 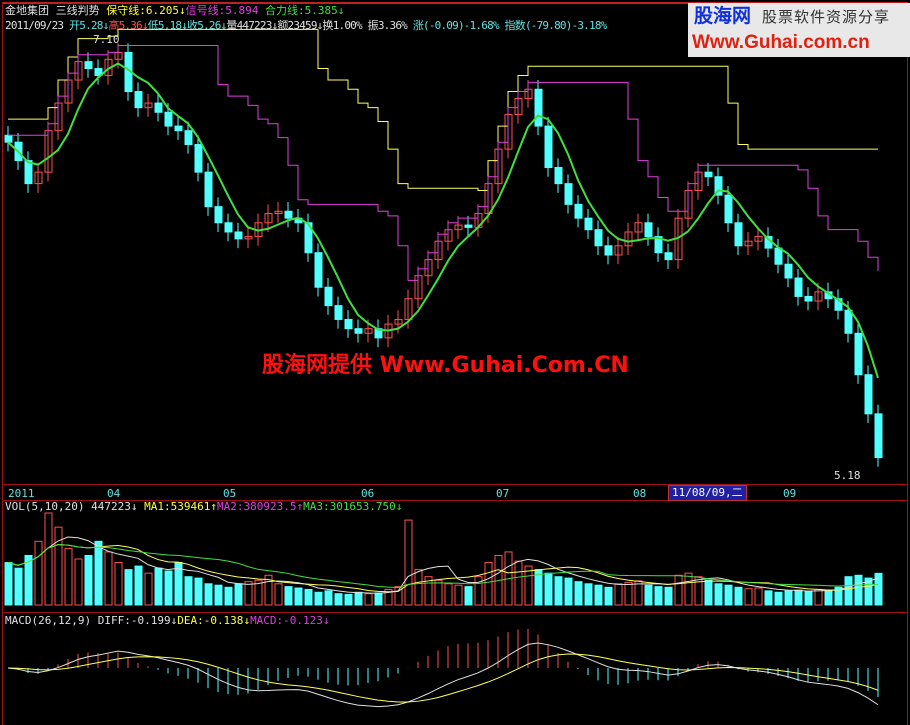 I want to click on x-tick-label: 06, so click(x=368, y=493).